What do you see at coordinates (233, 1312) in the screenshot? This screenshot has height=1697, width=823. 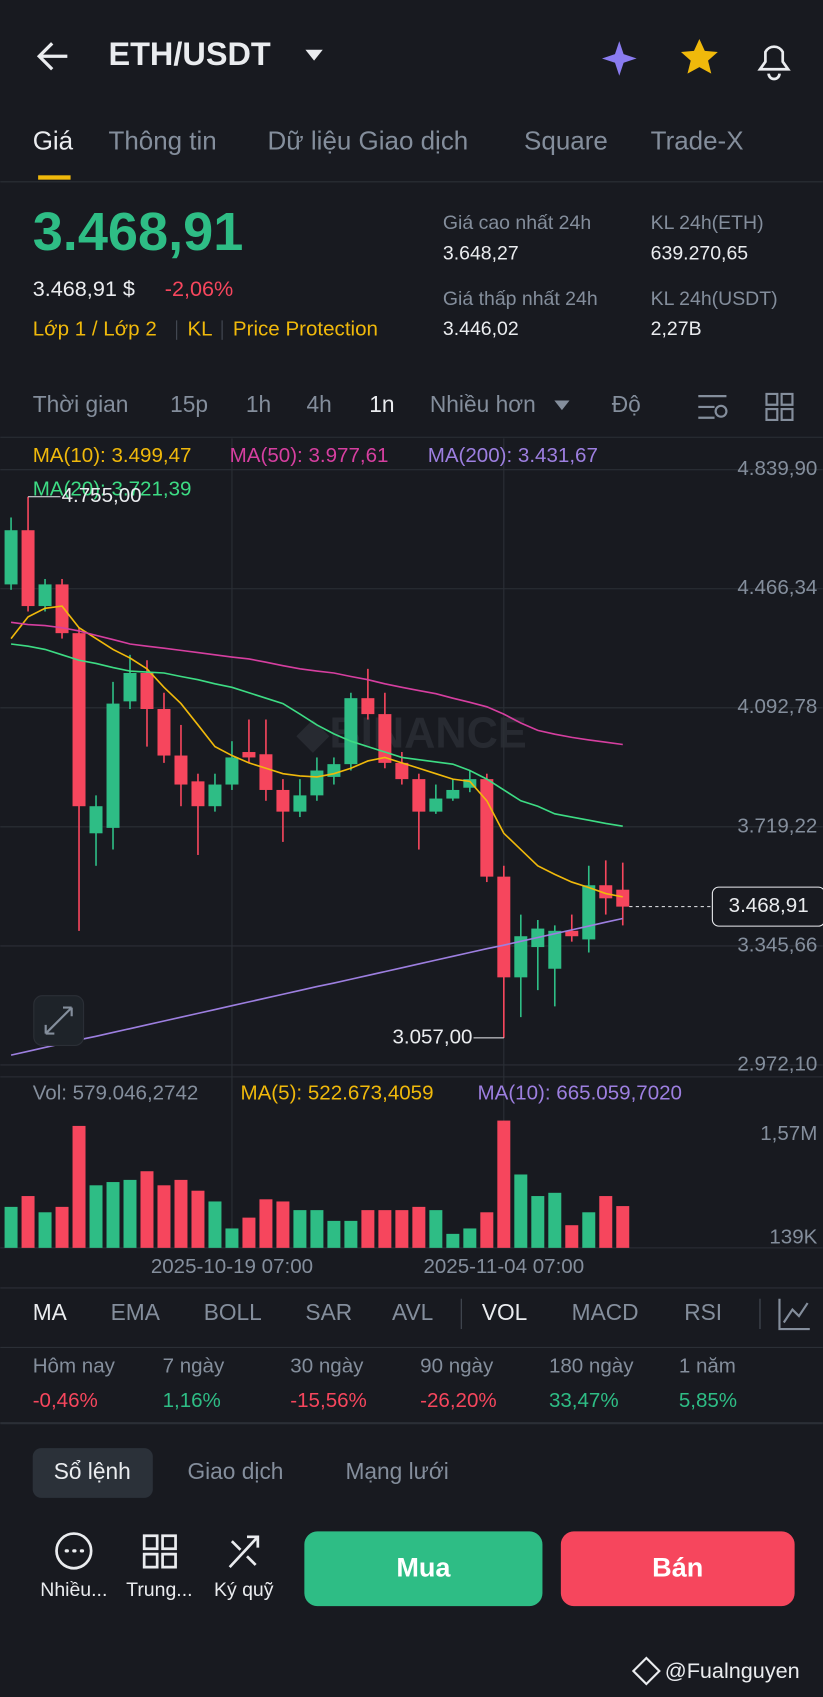 I see `indicator: BOLL` at bounding box center [233, 1312].